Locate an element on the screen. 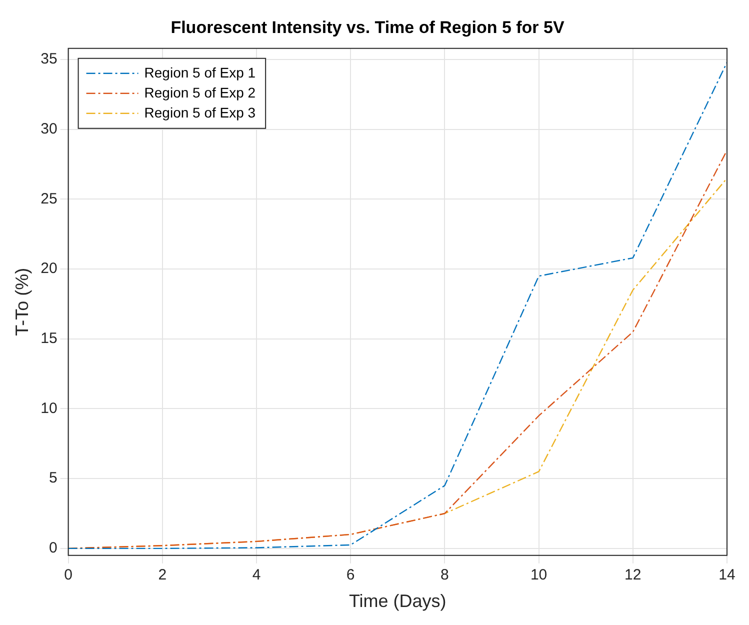  y-tick-label: 30 is located at coordinates (49, 129).